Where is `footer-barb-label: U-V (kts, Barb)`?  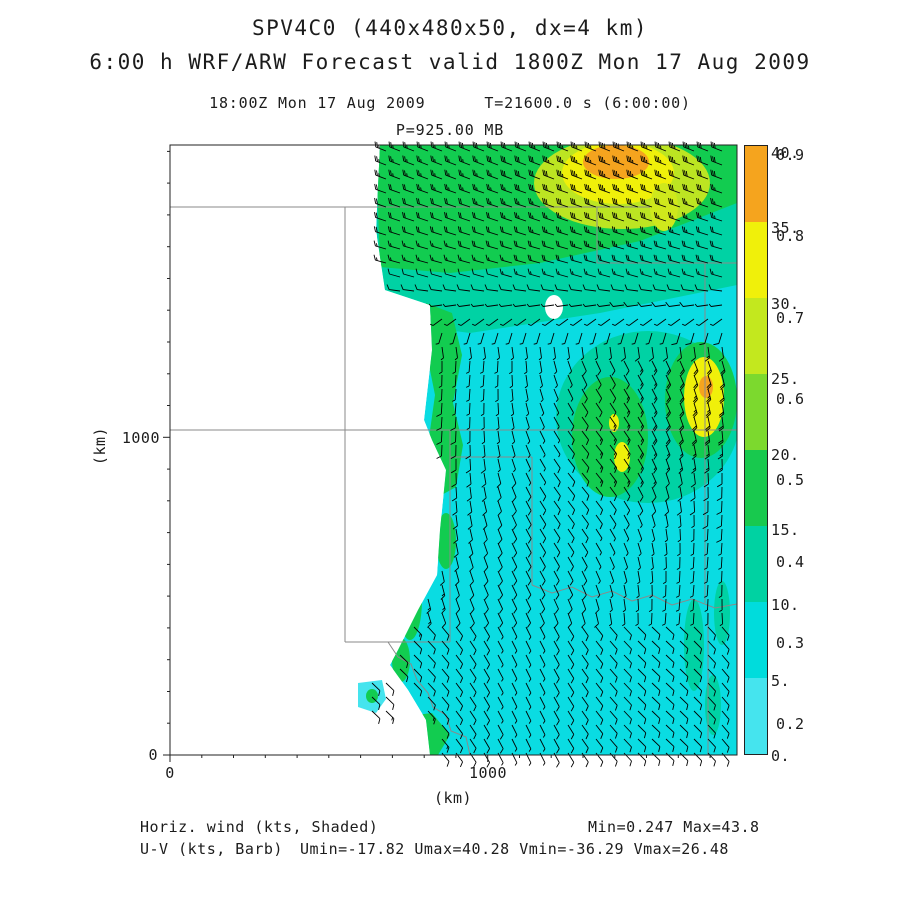
footer-barb-label: U-V (kts, Barb) is located at coordinates (211, 849).